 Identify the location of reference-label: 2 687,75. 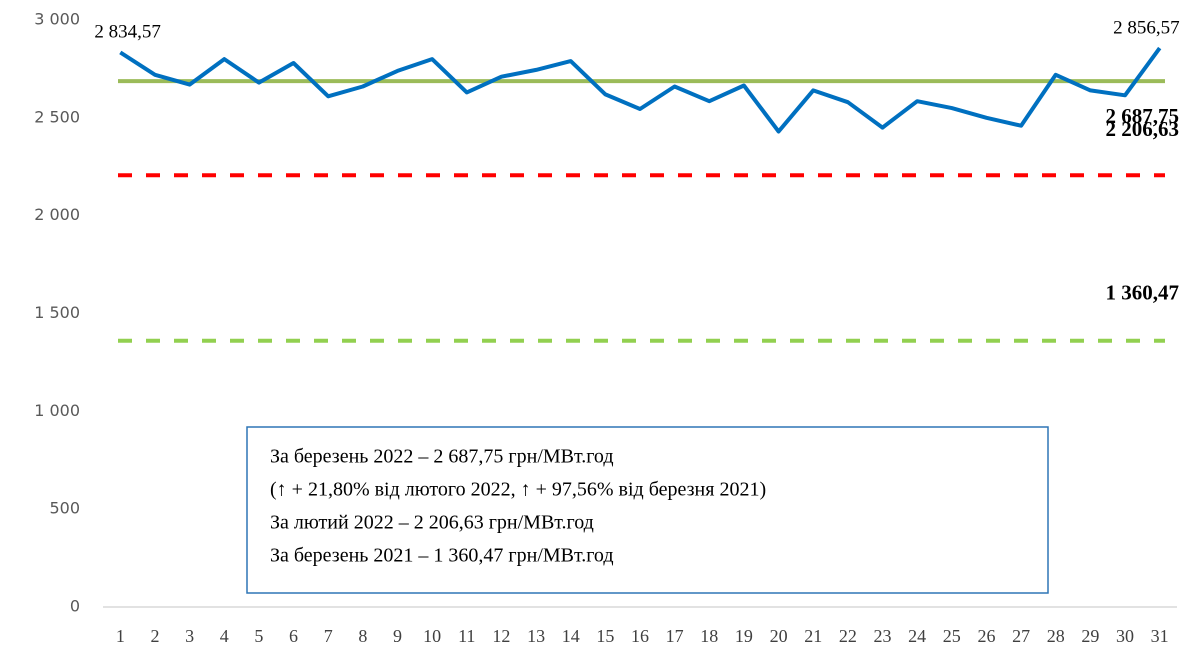
(1143, 116).